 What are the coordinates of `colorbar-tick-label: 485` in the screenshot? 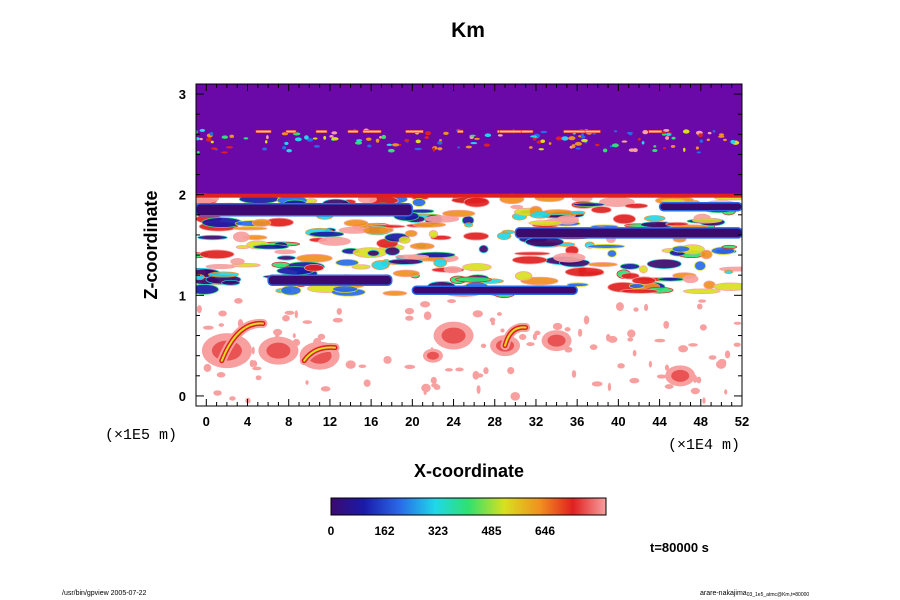 It's located at (491, 531).